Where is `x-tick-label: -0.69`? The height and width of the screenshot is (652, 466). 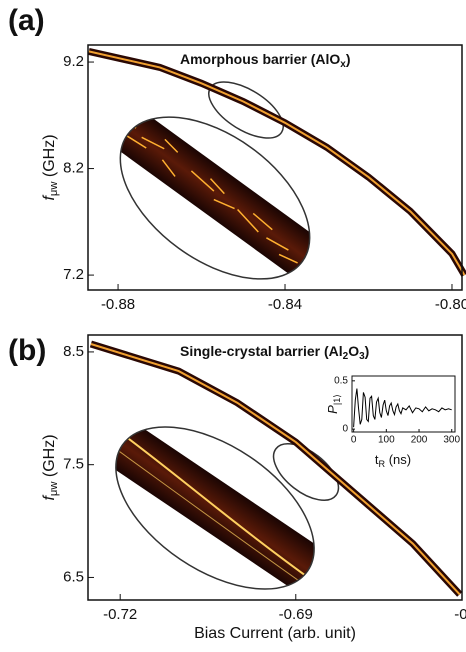
x-tick-label: -0.69 is located at coordinates (296, 614).